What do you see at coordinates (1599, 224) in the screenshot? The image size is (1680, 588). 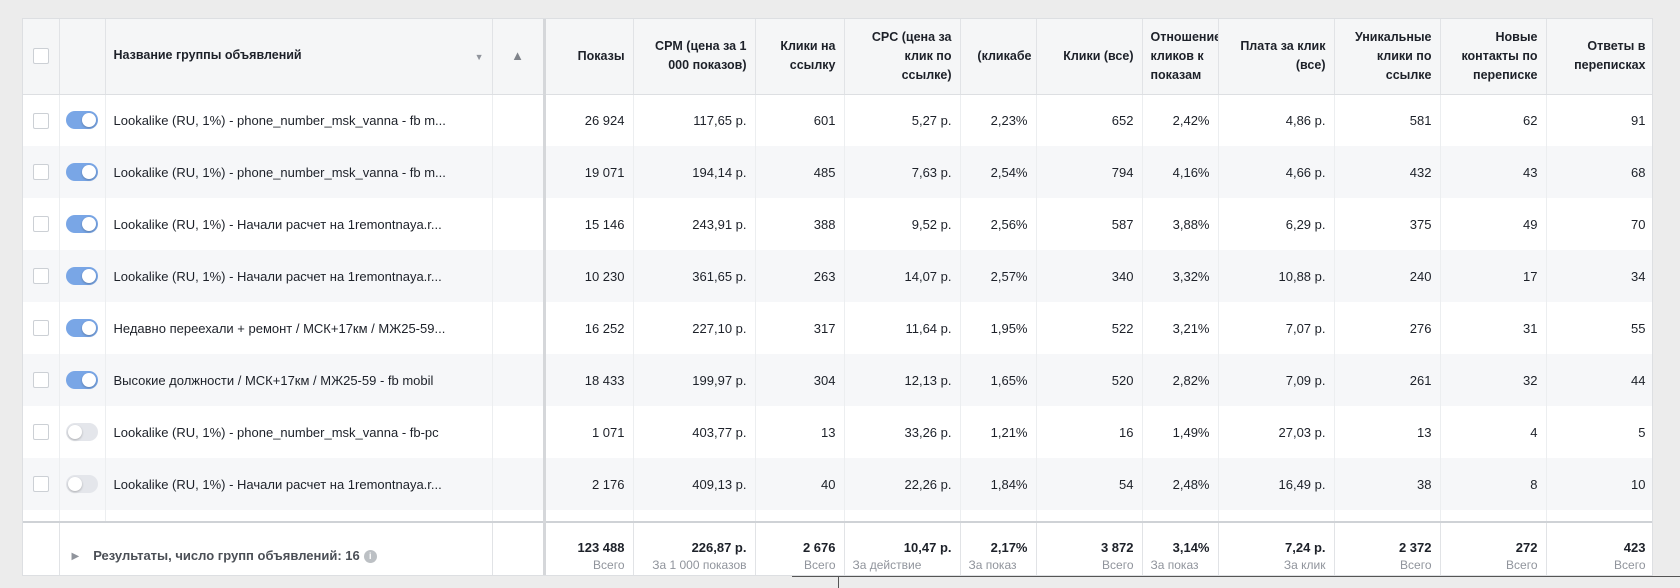 I see `replies-cell: 70` at bounding box center [1599, 224].